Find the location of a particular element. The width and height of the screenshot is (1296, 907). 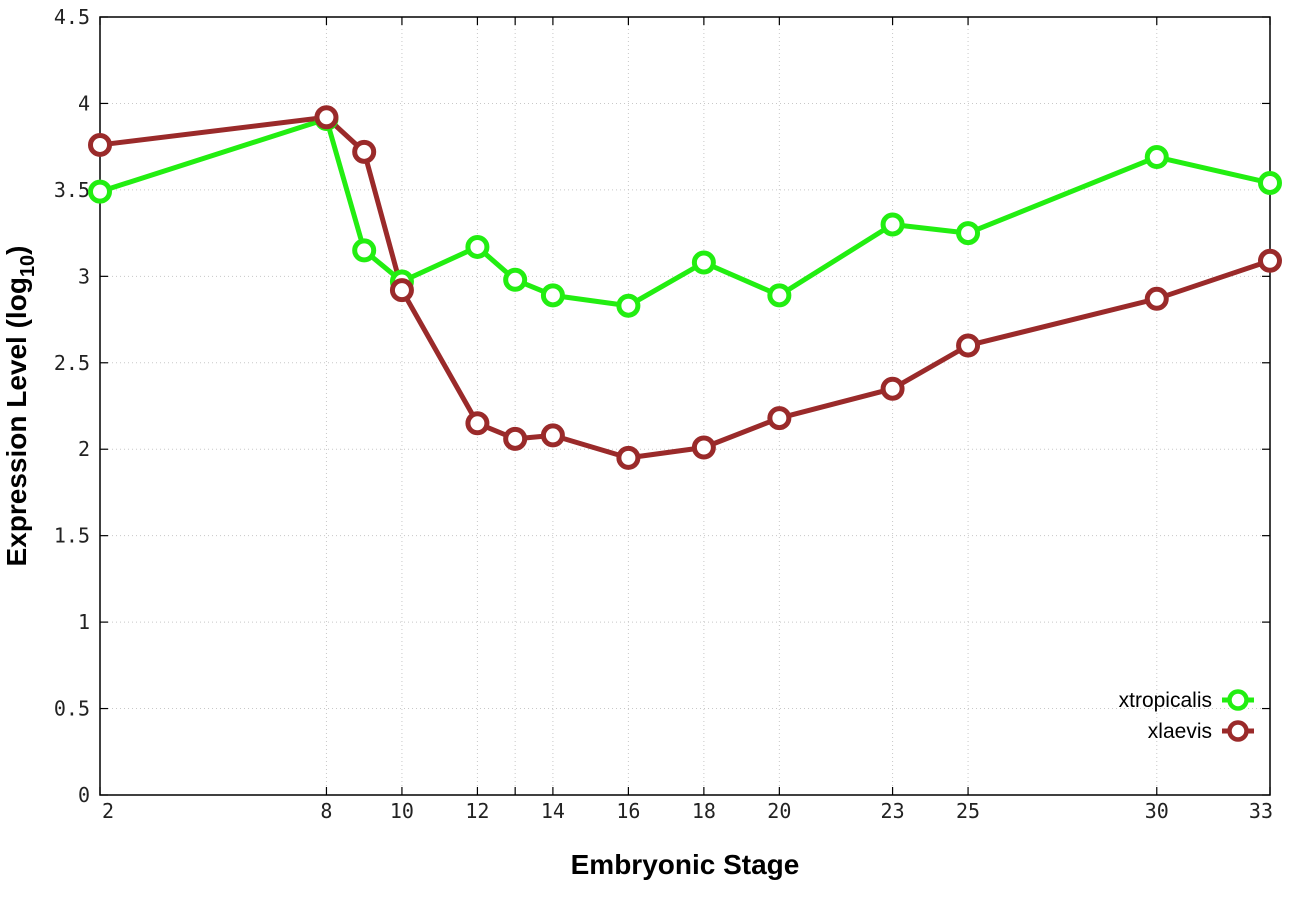

y-tick-label-4-5: 4.5 is located at coordinates (72, 17).